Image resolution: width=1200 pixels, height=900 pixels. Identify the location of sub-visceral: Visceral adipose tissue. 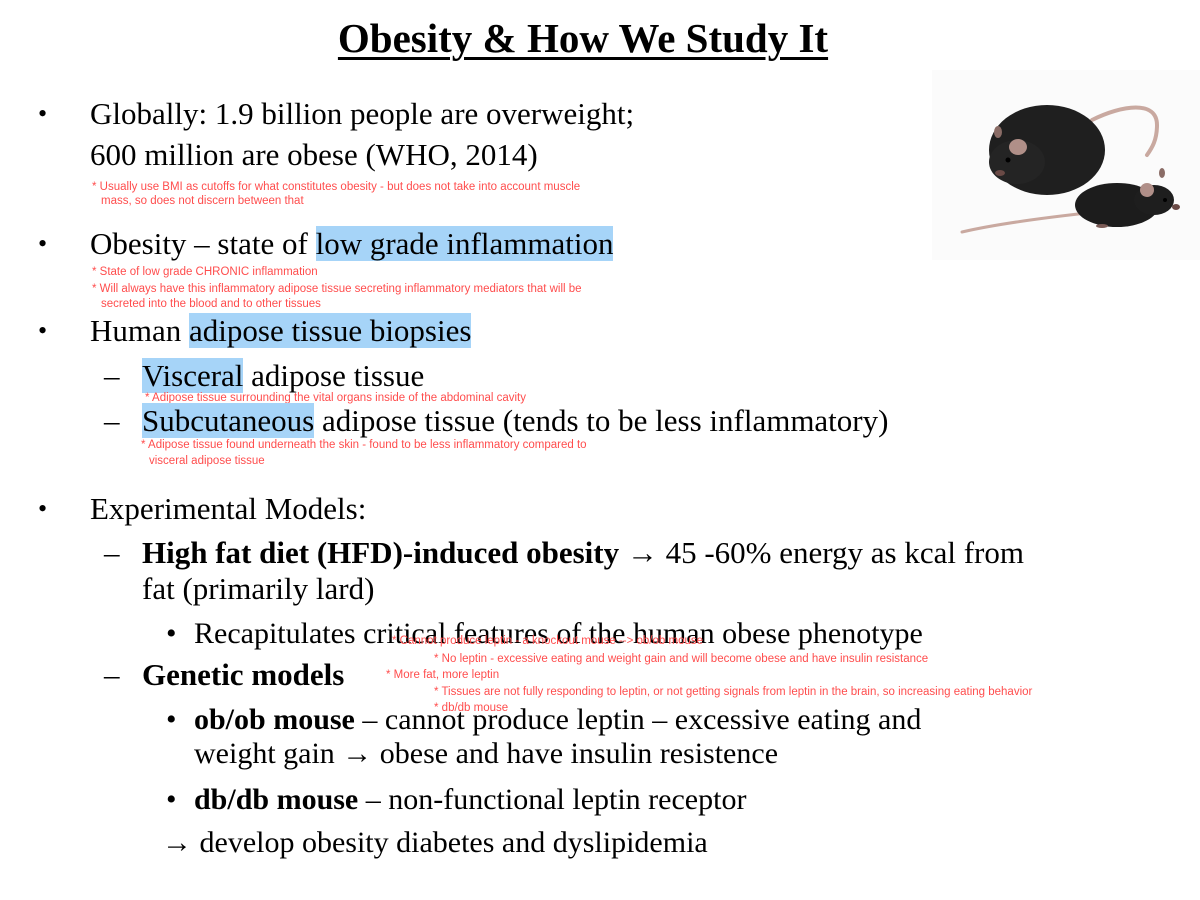
(283, 376).